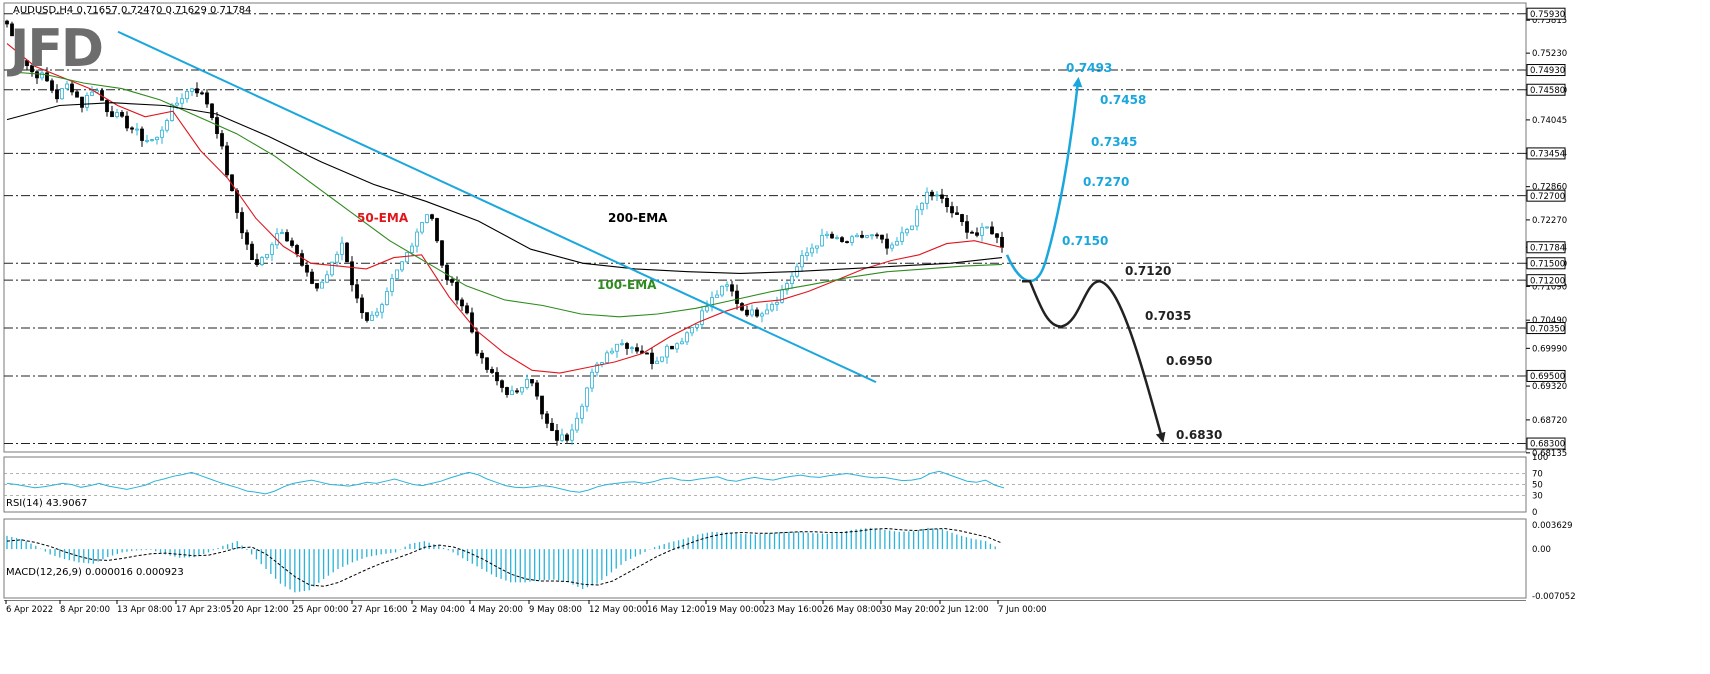 The height and width of the screenshot is (674, 1710). I want to click on bearish-target-label: 0.6950, so click(1189, 361).